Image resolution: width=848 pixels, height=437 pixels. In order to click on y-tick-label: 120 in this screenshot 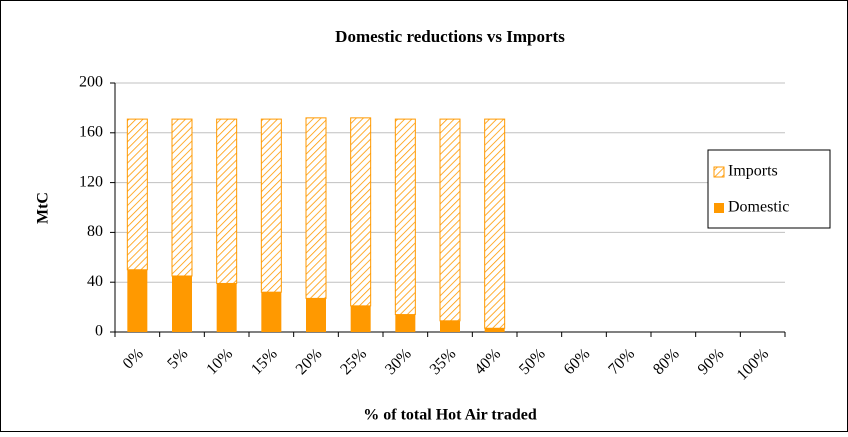, I will do `click(91, 181)`.